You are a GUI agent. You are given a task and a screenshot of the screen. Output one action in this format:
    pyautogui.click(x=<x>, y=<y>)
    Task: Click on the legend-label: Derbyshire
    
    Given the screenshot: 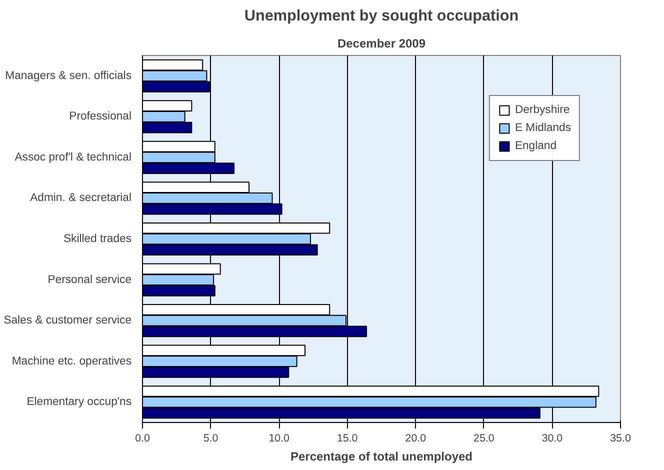 What is the action you would take?
    pyautogui.click(x=542, y=110)
    